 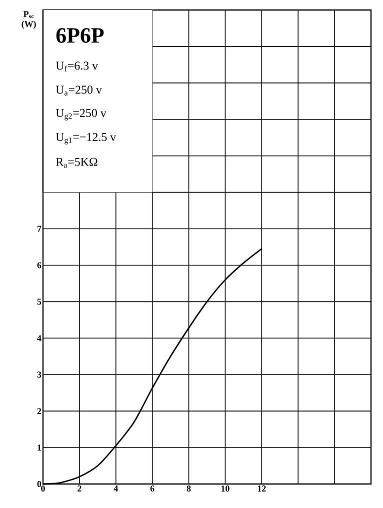 What do you see at coordinates (86, 138) in the screenshot?
I see `annotation: U$_{g1}$=−12.5 v` at bounding box center [86, 138].